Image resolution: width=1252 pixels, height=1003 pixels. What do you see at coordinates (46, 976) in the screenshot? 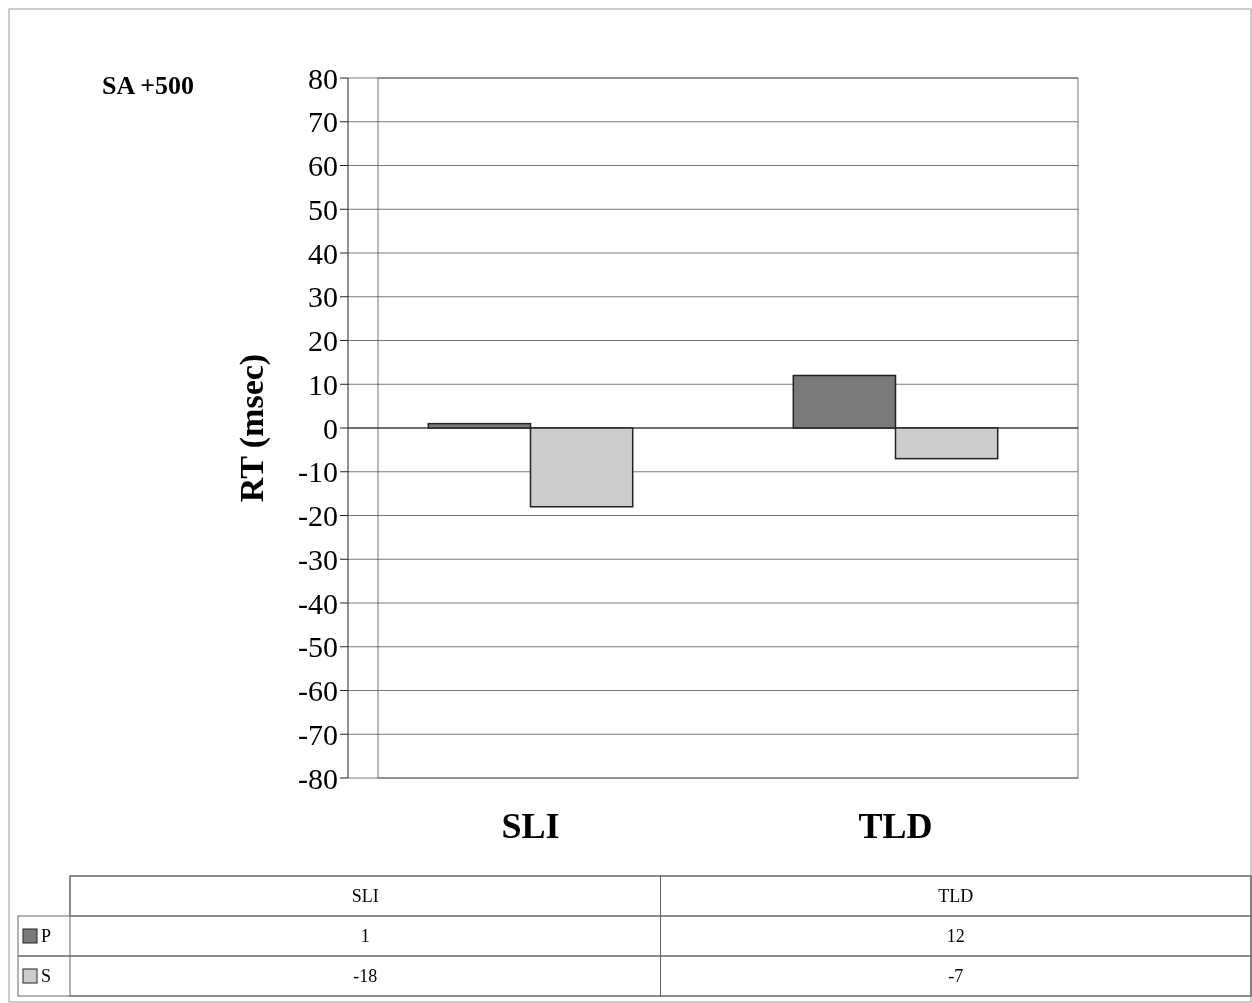
I see `legend-label: S` at bounding box center [46, 976].